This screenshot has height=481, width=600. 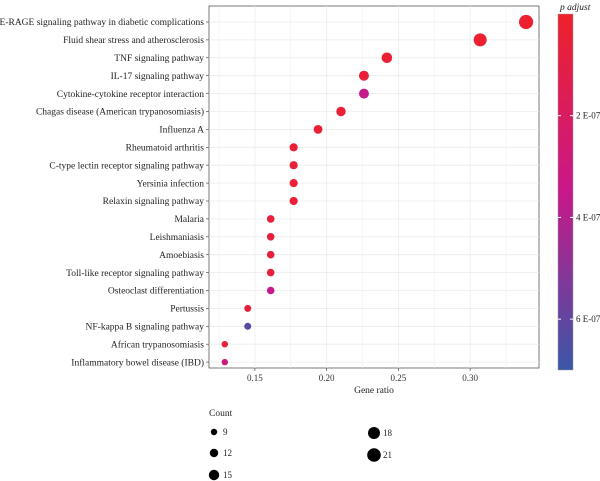 I want to click on category-label: Influenza A, so click(x=181, y=130).